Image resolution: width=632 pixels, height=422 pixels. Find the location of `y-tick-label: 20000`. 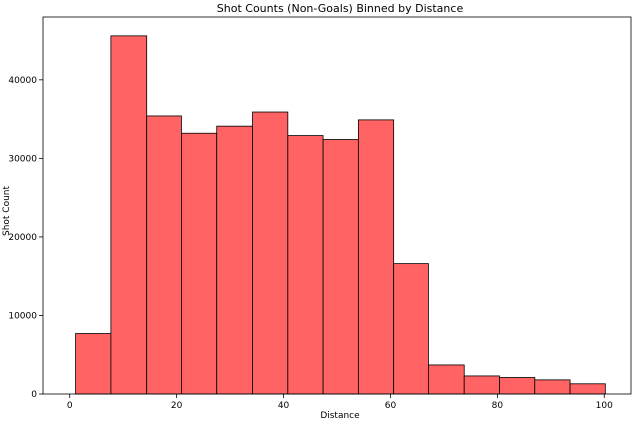

y-tick-label: 20000 is located at coordinates (22, 238).